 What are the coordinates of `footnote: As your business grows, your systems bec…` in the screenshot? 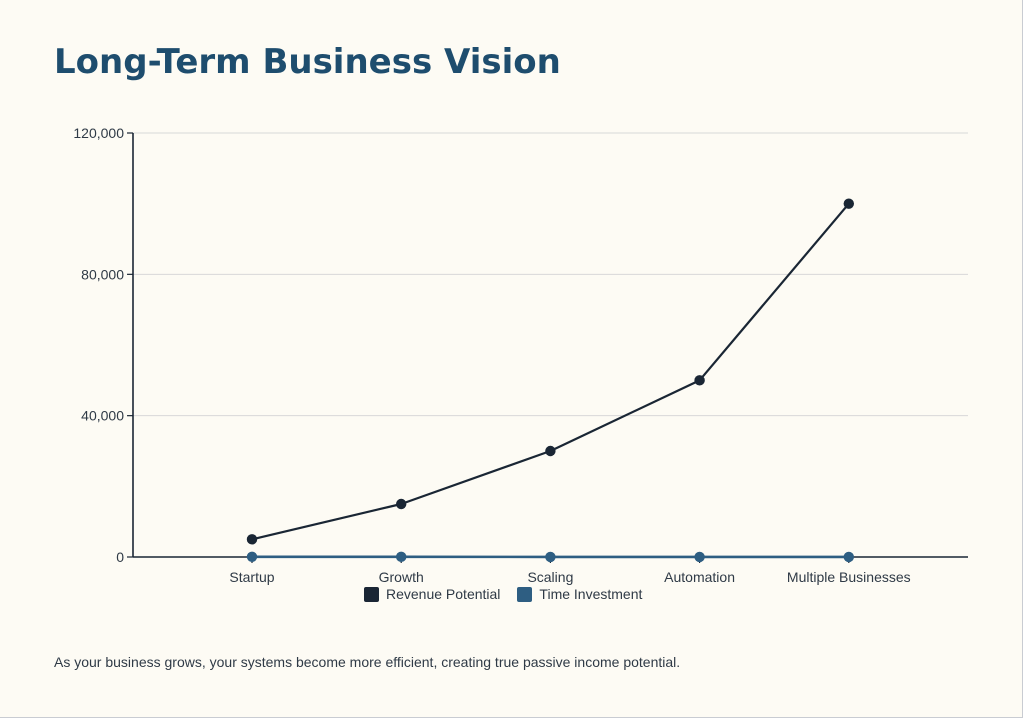 It's located at (367, 662).